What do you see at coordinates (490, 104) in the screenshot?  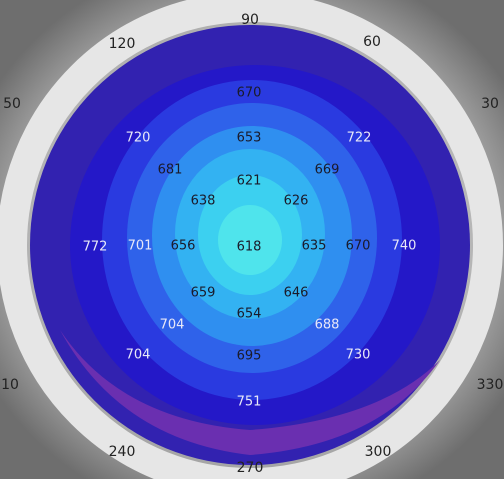 I see `angle-label: 30` at bounding box center [490, 104].